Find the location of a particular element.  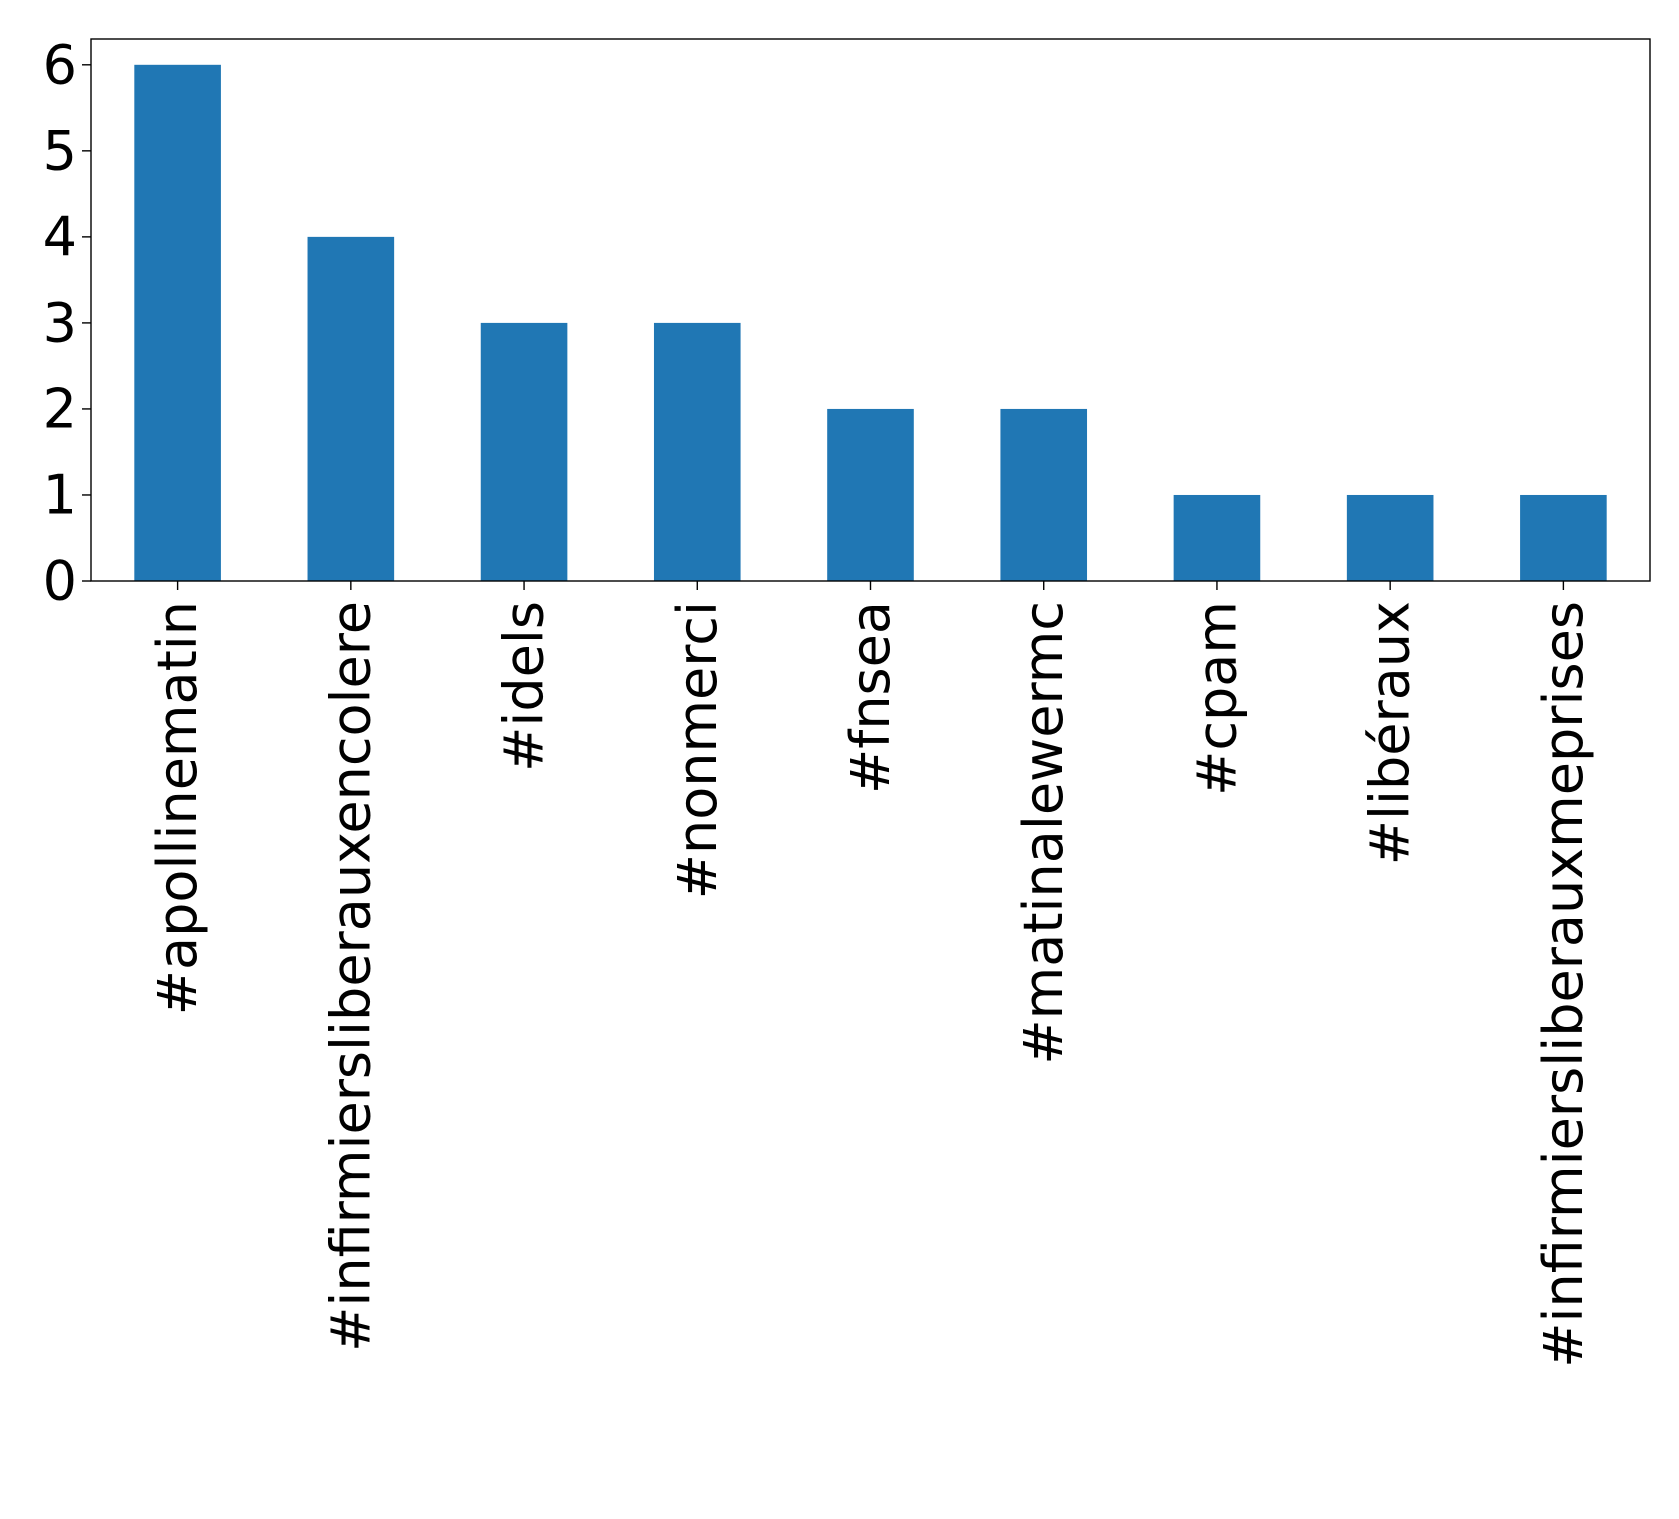

y-tick-label: 3 is located at coordinates (60, 322).